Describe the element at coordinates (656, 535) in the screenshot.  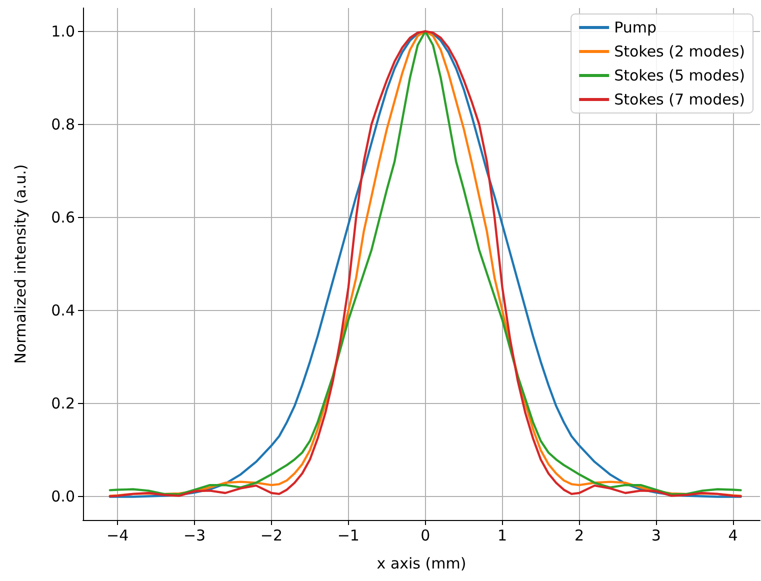
I see `x-tick-label: 3` at that location.